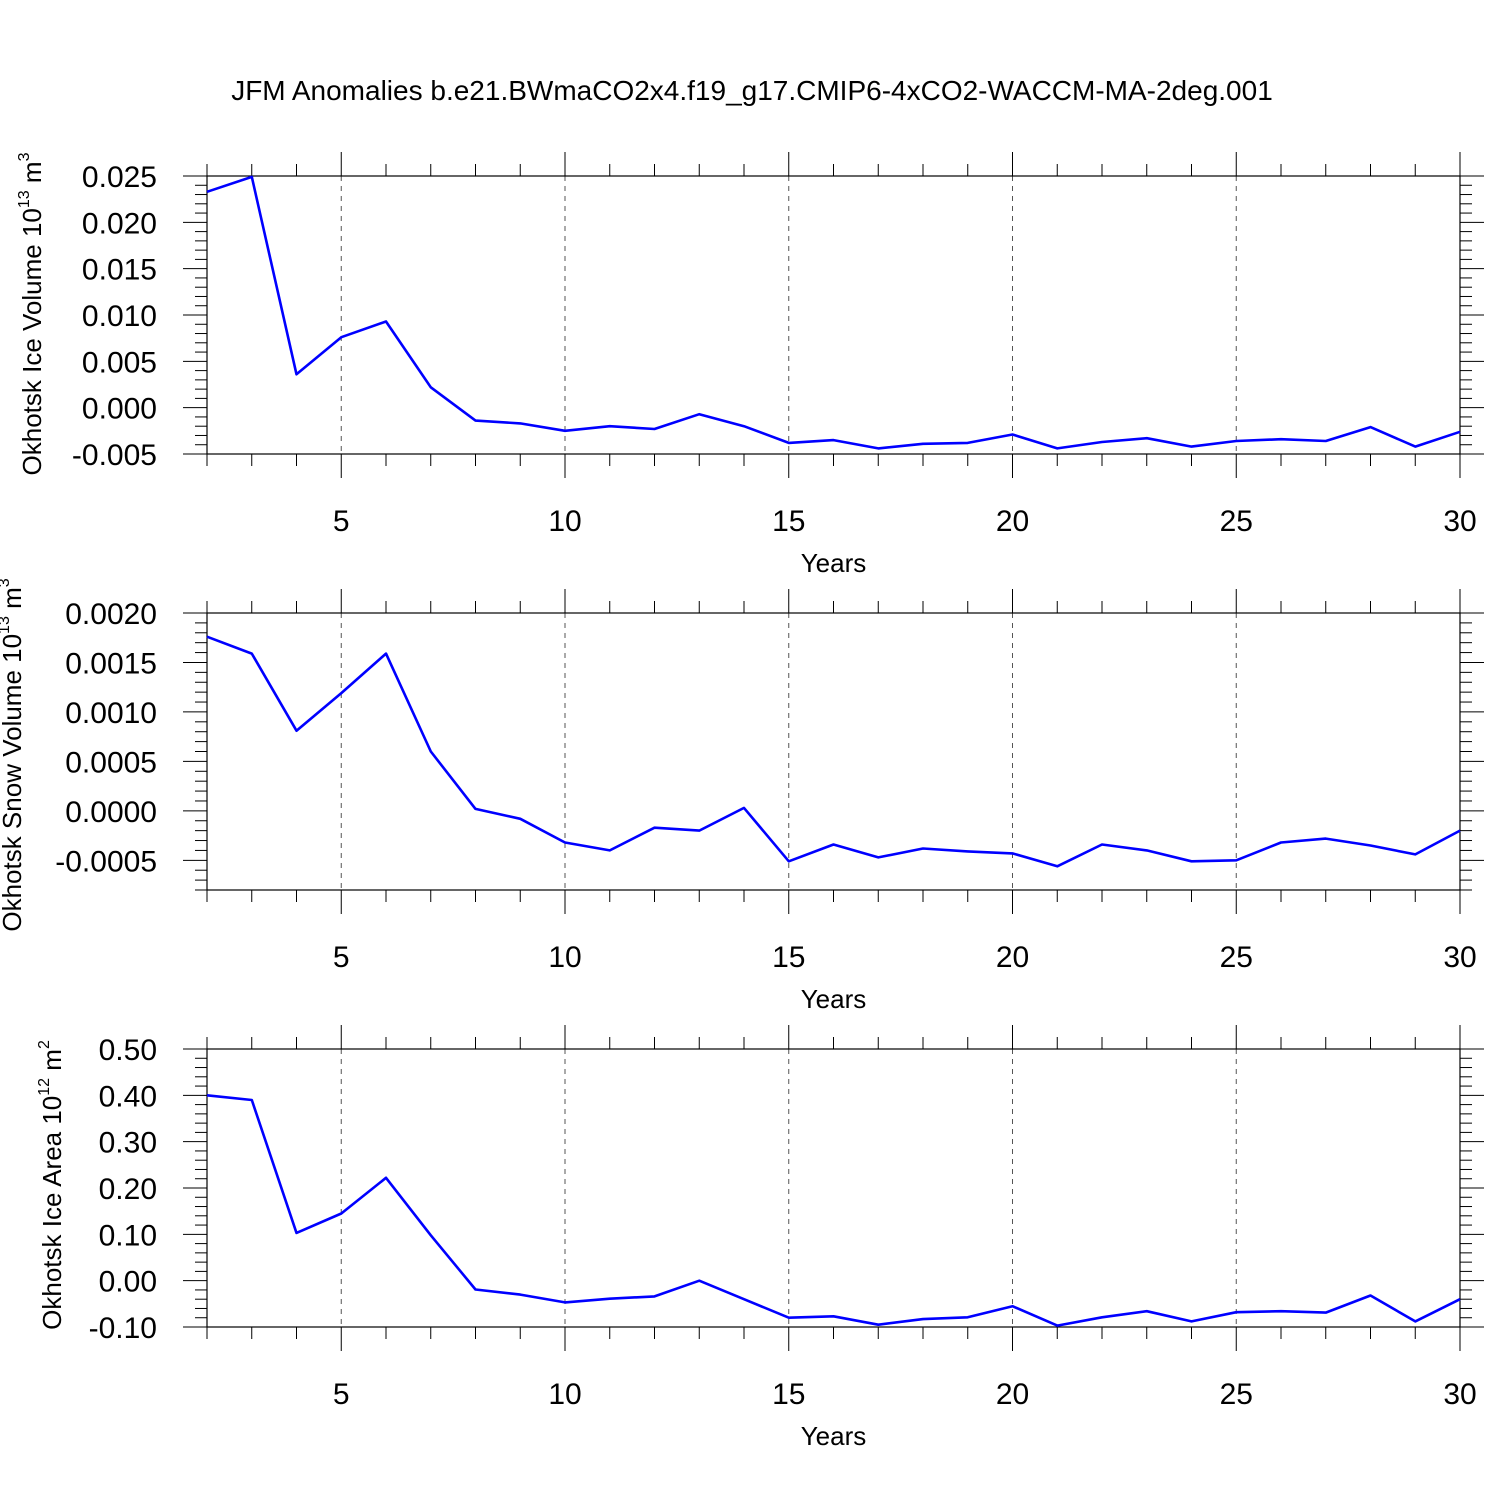  What do you see at coordinates (32, 341) in the screenshot?
I see `y-axis-label-text: Okhotsk Ice Volume 10` at bounding box center [32, 341].